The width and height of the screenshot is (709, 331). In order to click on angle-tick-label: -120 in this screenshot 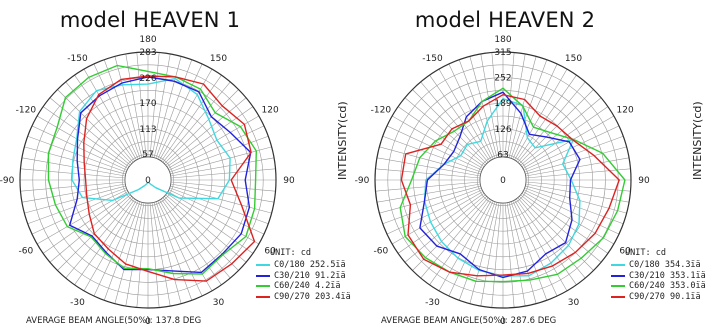, I will do `click(26, 111)`.